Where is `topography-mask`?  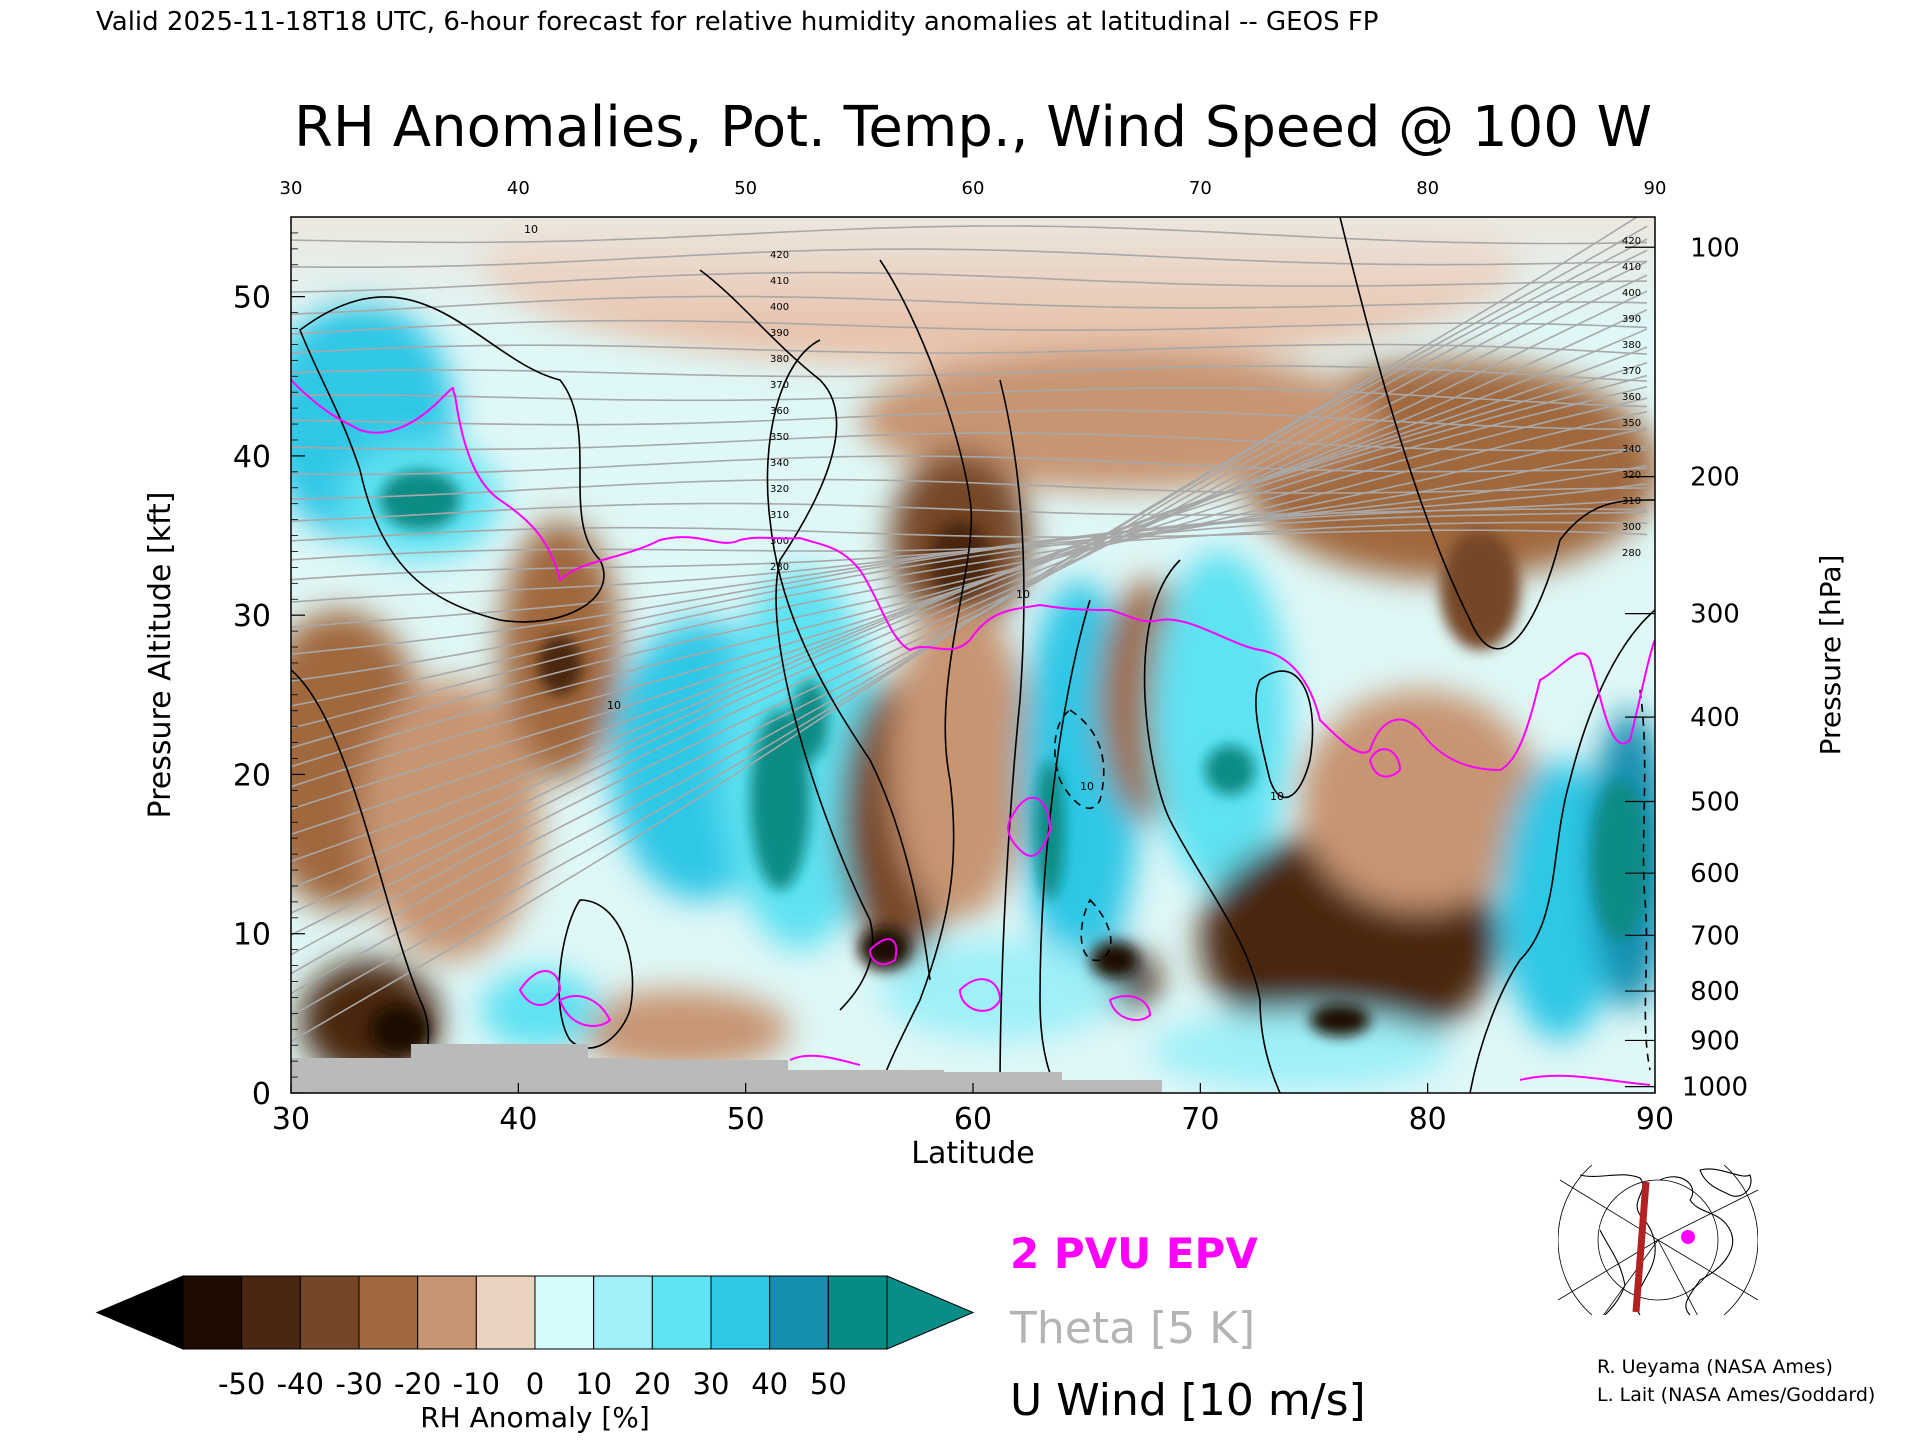 topography-mask is located at coordinates (726, 1068).